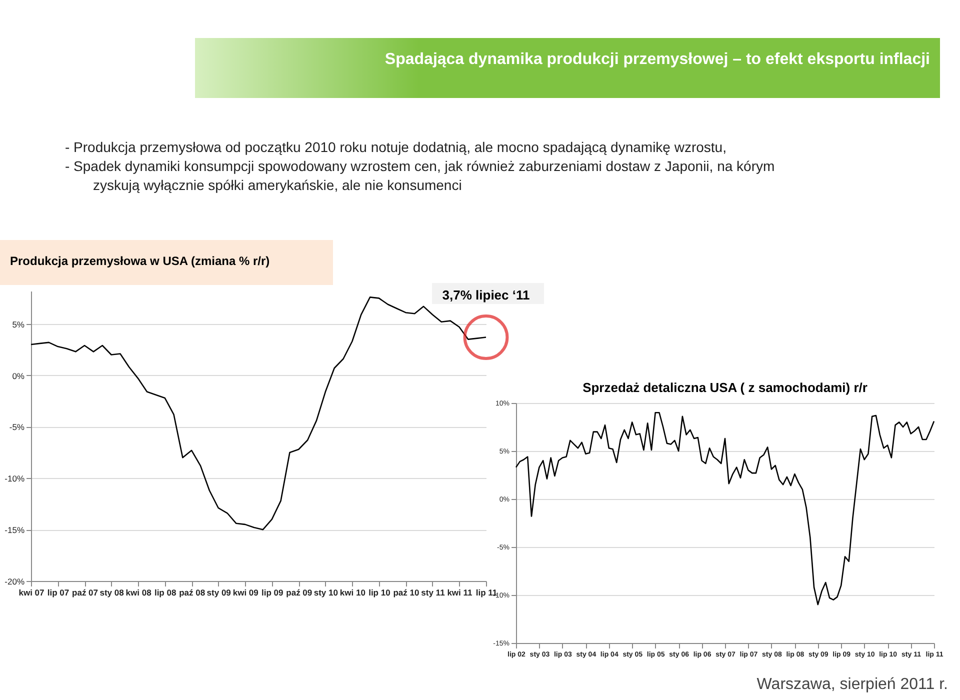 This screenshot has height=700, width=960. What do you see at coordinates (567, 68) in the screenshot?
I see `text: Spadająca dynamika produkcji przemysłowej – to efekt eksportu inflacji` at bounding box center [567, 68].